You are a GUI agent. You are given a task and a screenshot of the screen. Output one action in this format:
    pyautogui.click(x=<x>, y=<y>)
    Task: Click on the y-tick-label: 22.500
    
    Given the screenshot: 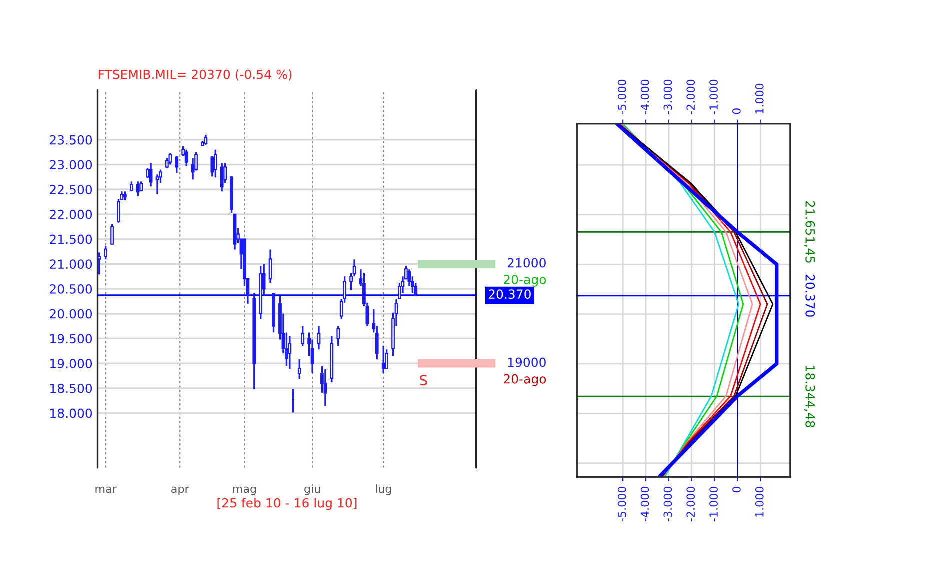 What is the action you would take?
    pyautogui.click(x=71, y=190)
    